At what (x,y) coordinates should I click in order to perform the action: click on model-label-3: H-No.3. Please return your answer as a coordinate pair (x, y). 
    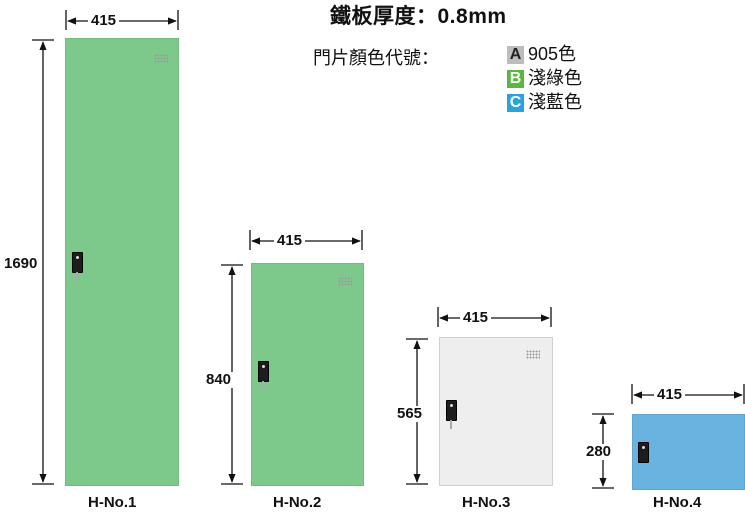
    Looking at the image, I should click on (486, 502).